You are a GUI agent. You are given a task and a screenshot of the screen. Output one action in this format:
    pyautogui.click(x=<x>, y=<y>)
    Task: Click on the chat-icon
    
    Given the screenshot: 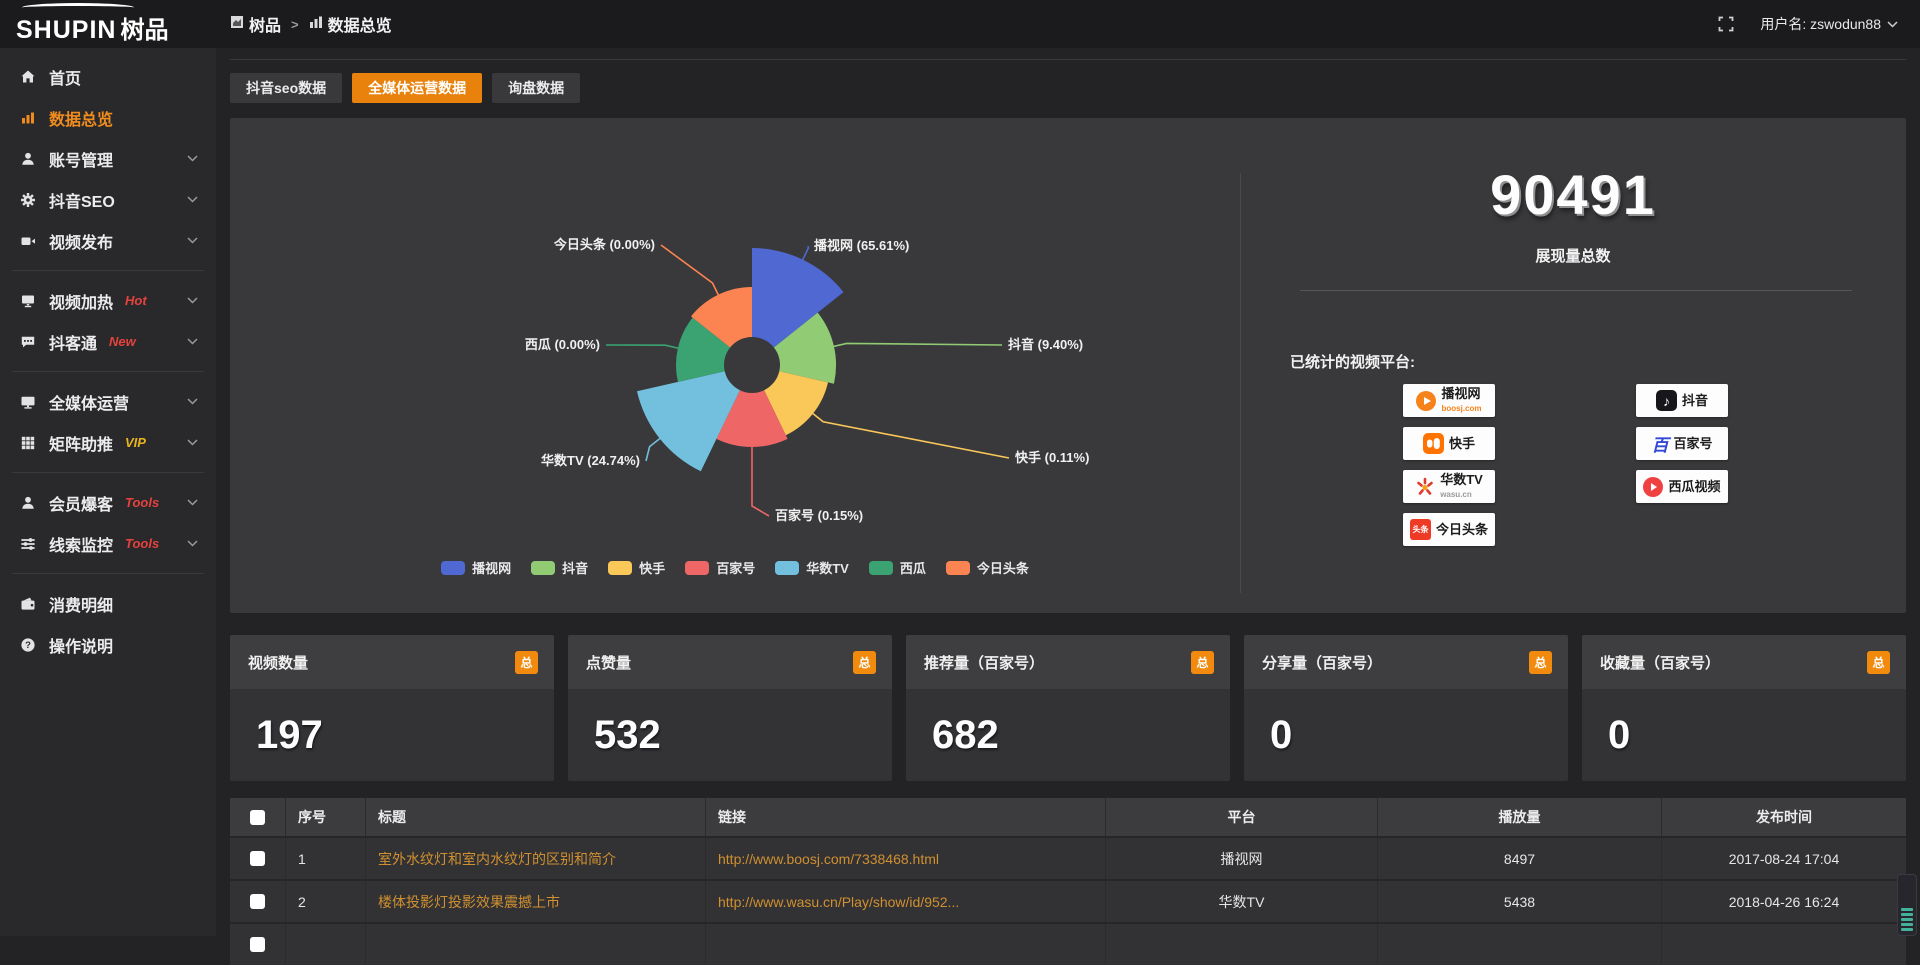 What is the action you would take?
    pyautogui.click(x=28, y=342)
    